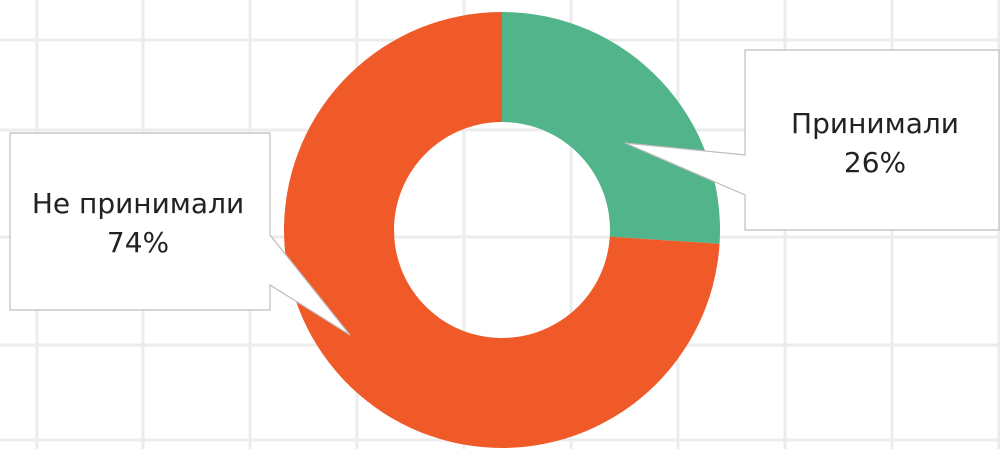 The image size is (1000, 449). What do you see at coordinates (611, 128) in the screenshot?
I see `donut-slice` at bounding box center [611, 128].